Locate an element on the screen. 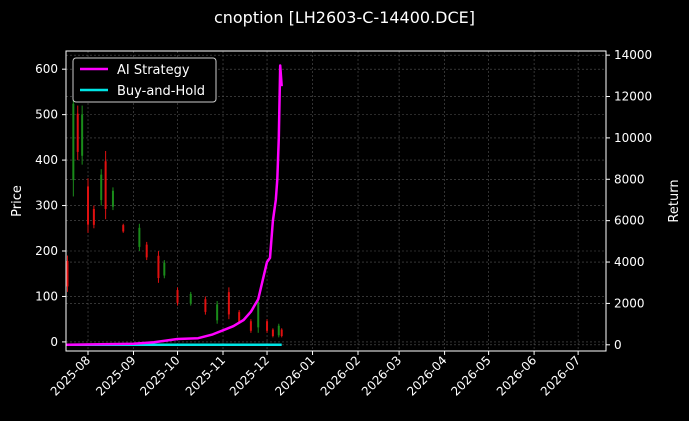 The height and width of the screenshot is (421, 689). right-tick-label: 2000 is located at coordinates (629, 303).